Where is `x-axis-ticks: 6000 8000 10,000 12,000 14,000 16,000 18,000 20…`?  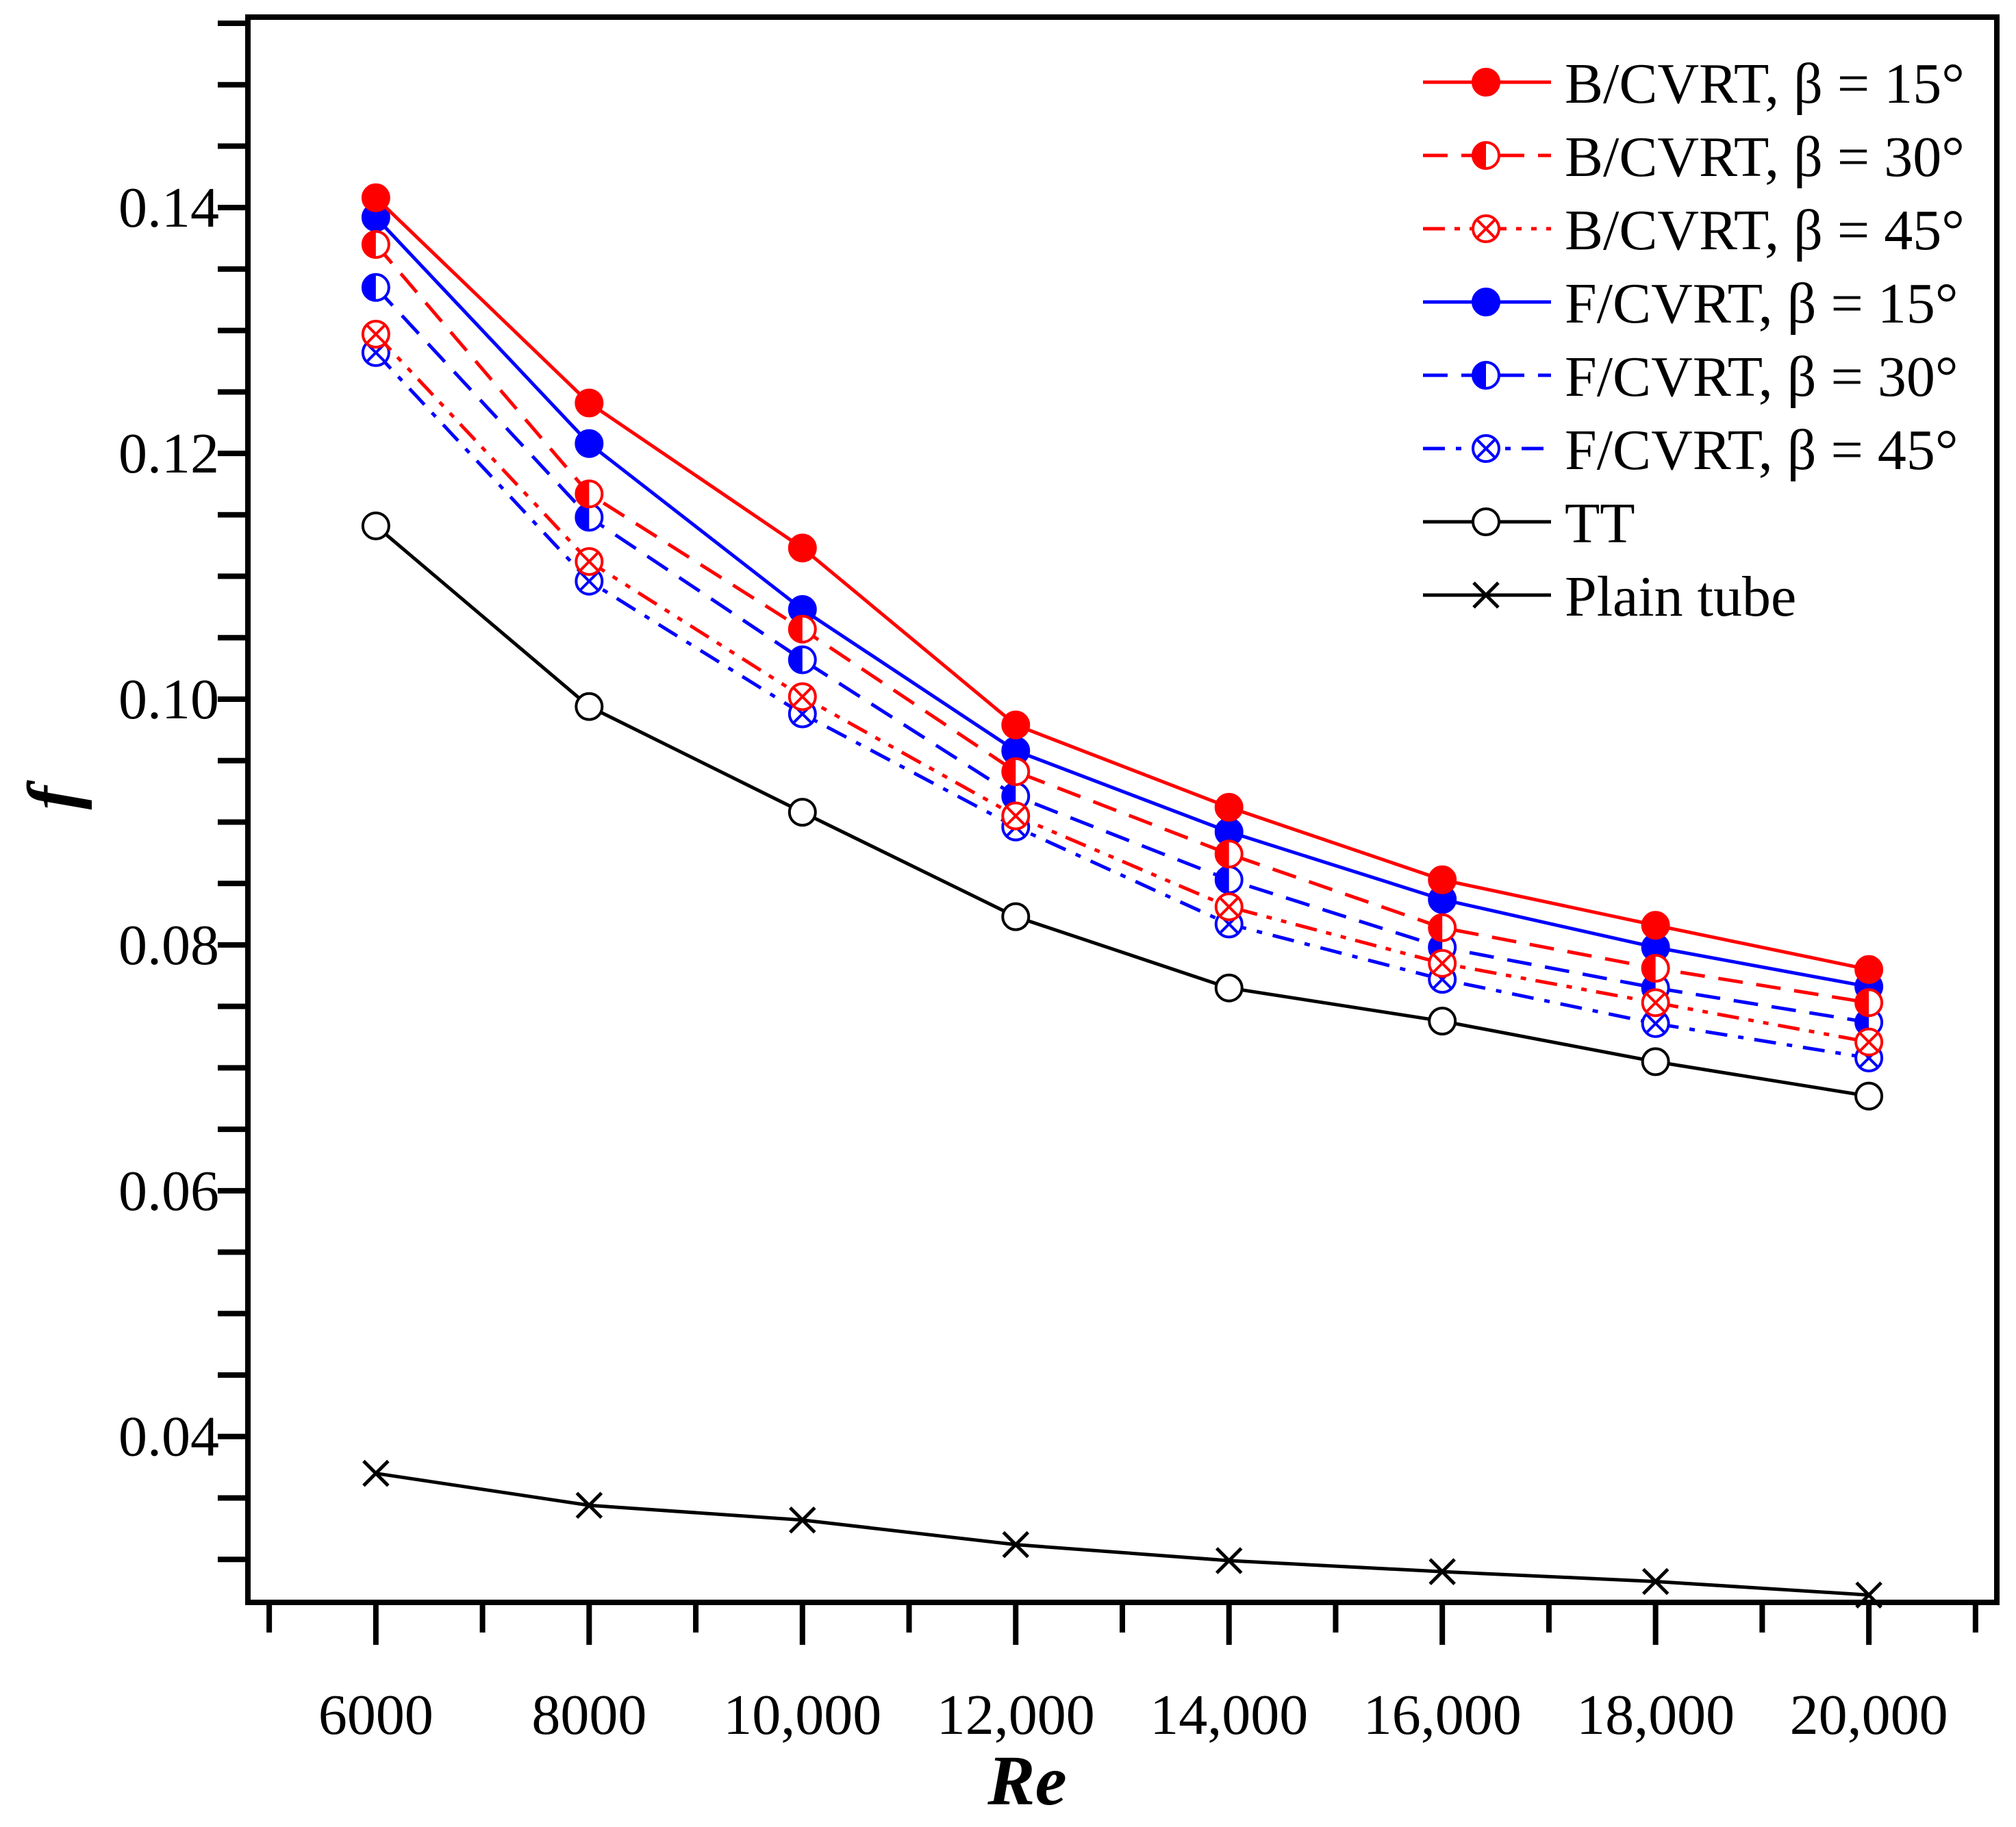 x-axis-ticks: 6000 8000 10,000 12,000 14,000 16,000 18,000 20… is located at coordinates (1122, 1674).